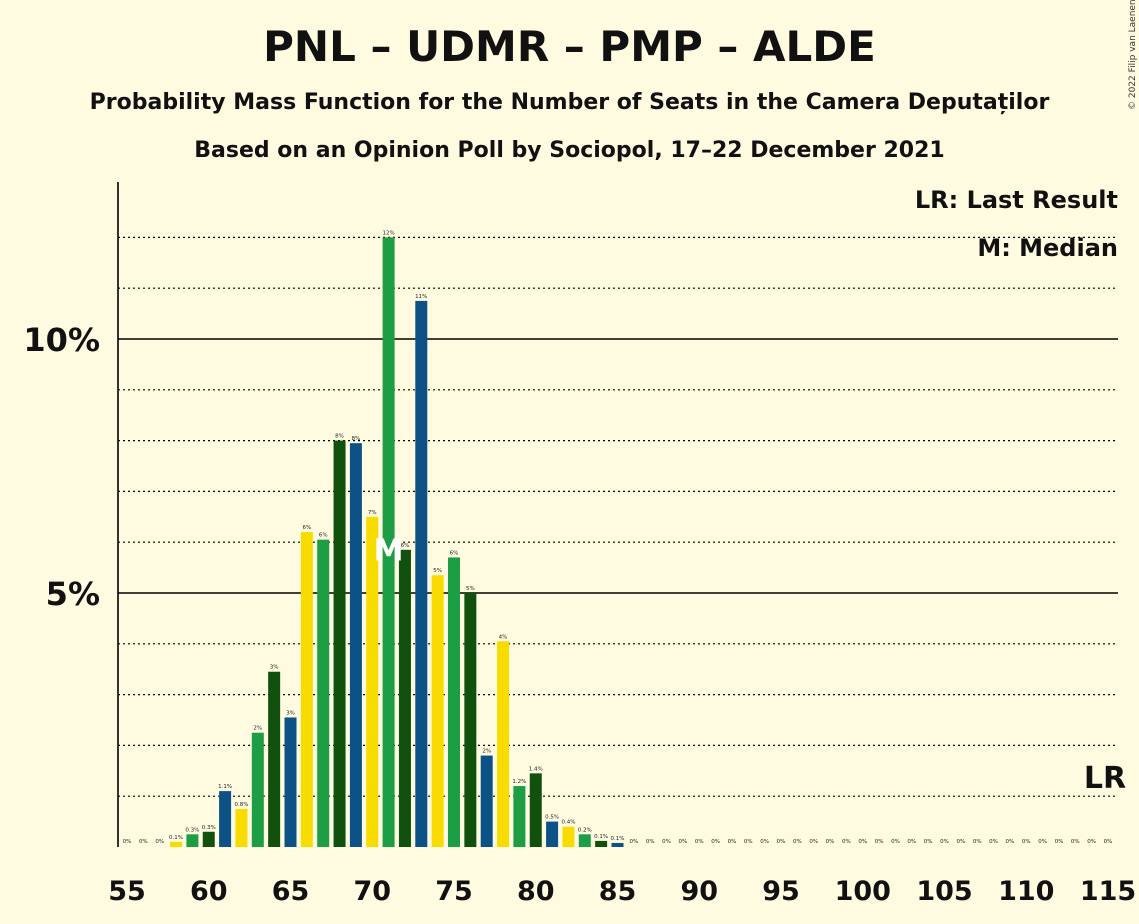  I want to click on bar-label-seat-97: 0%, so click(813, 842).